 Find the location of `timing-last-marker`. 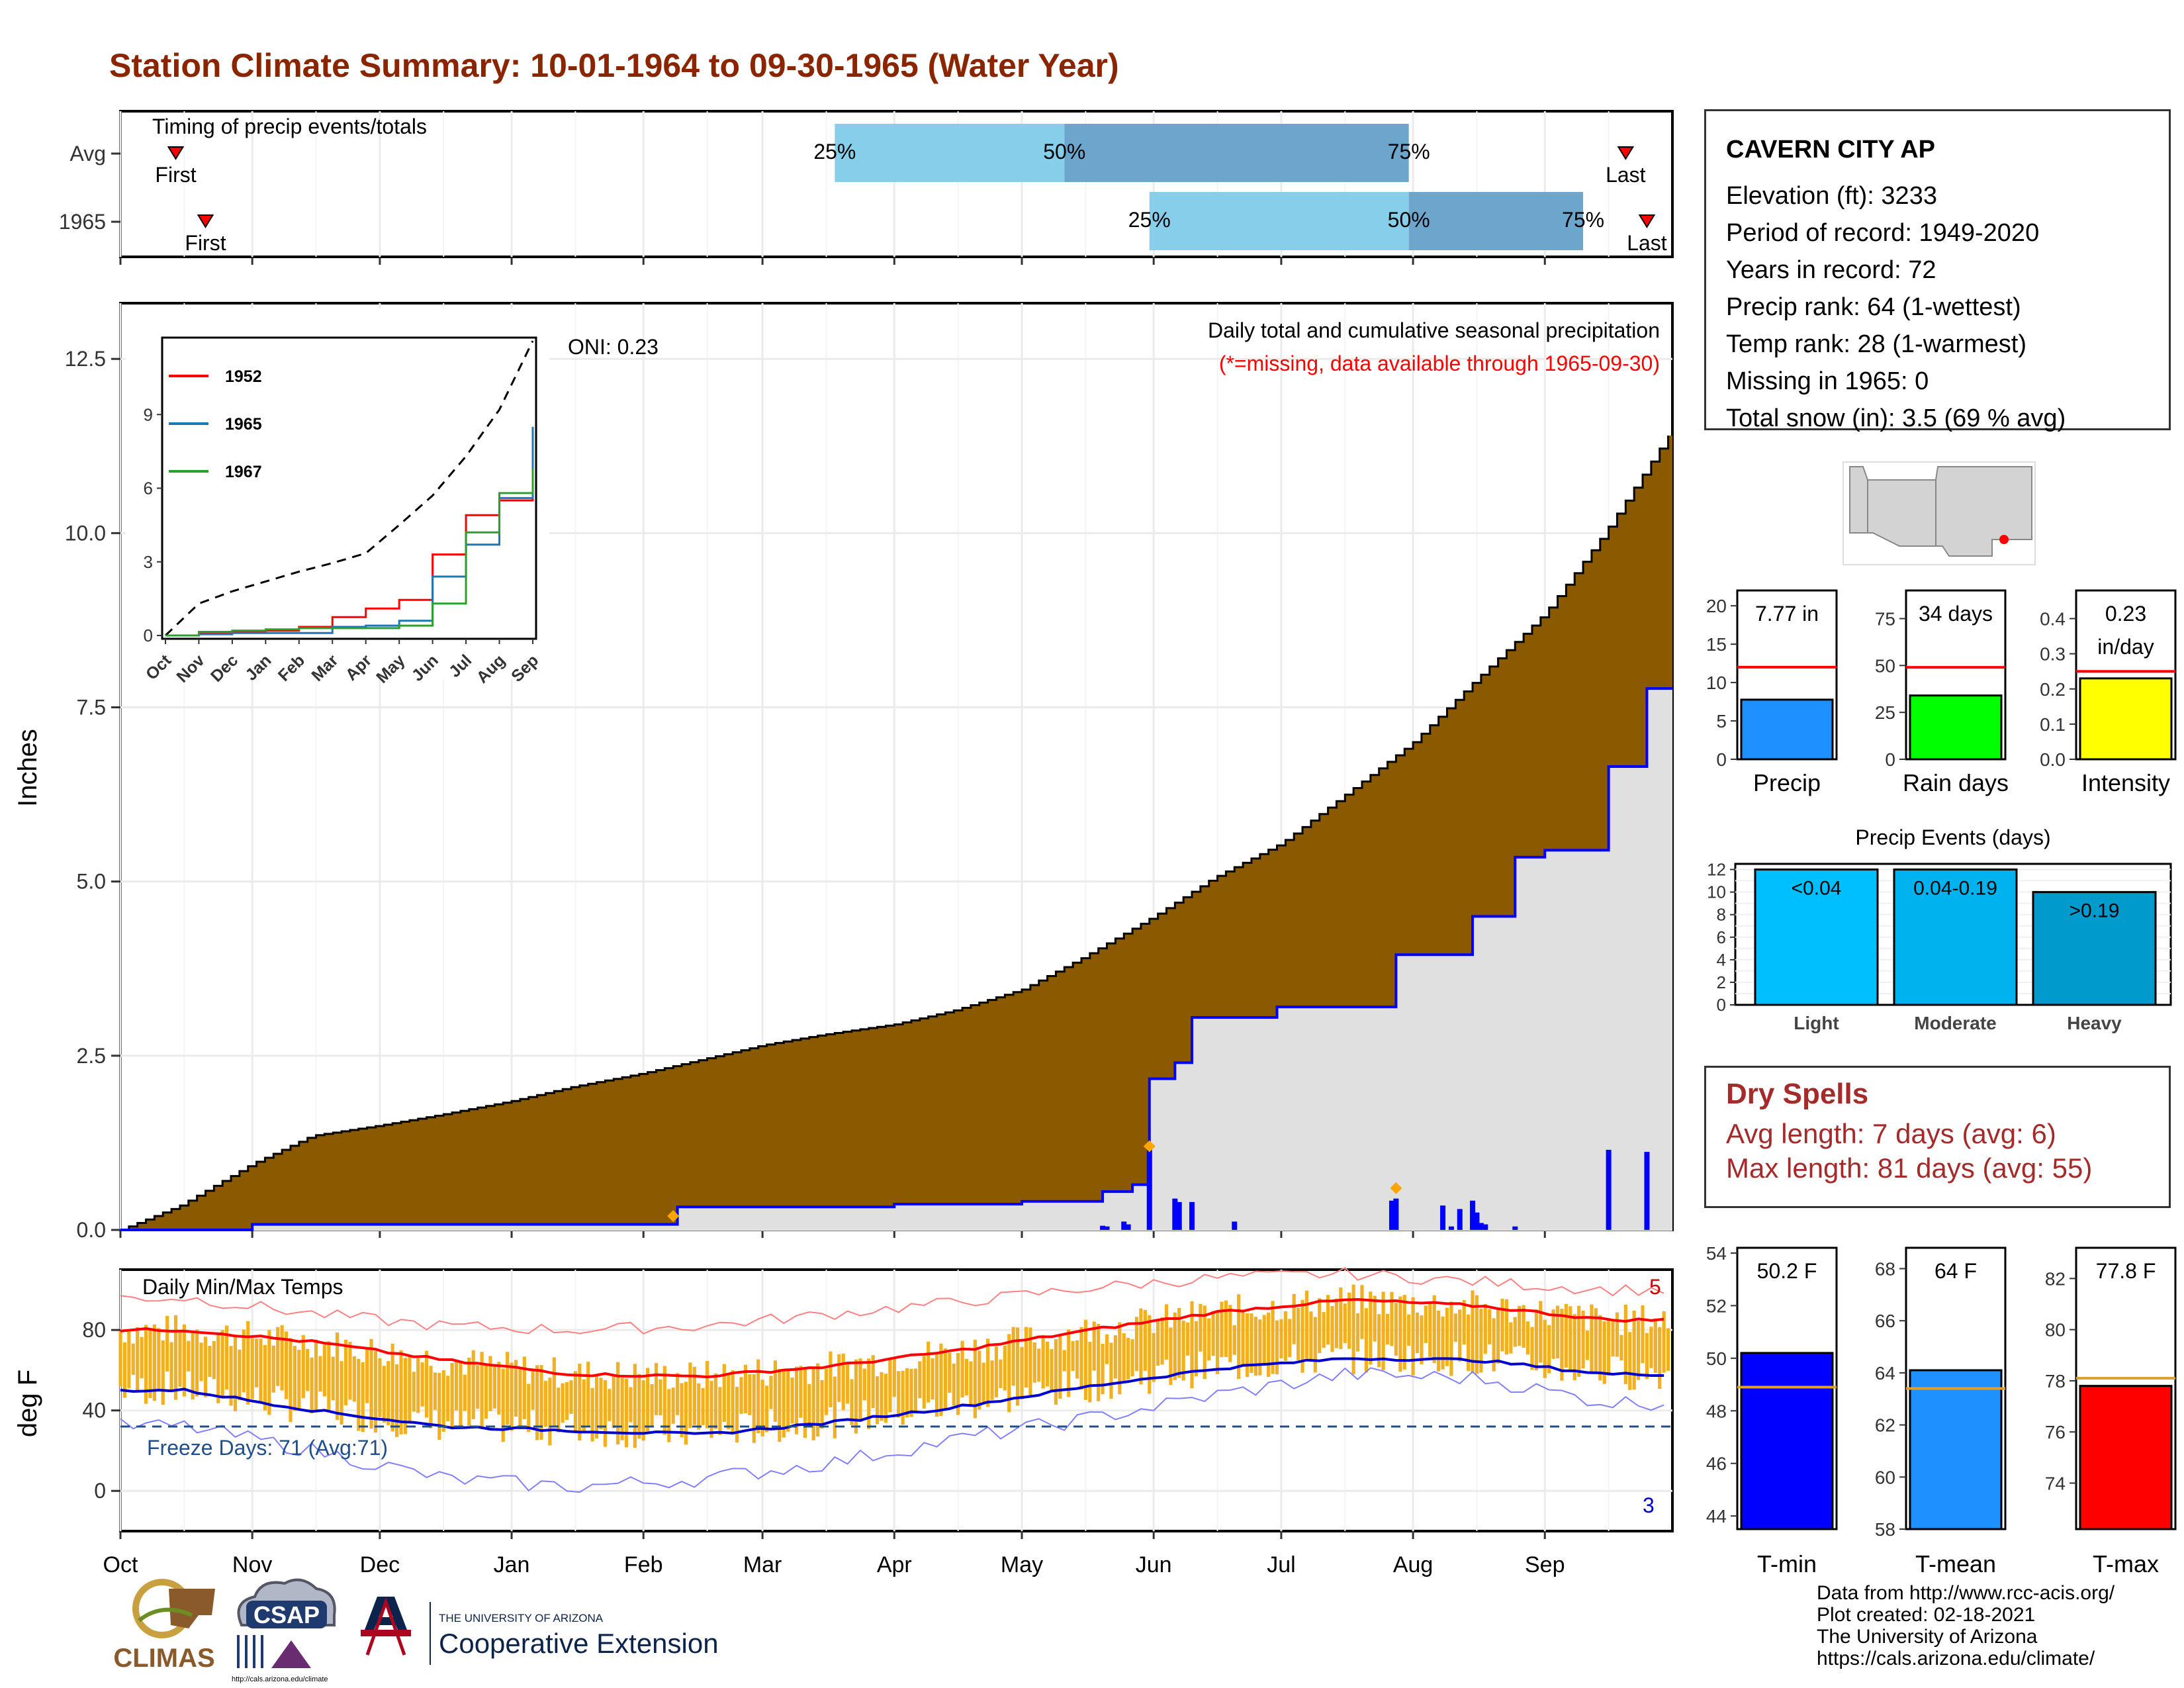

timing-last-marker is located at coordinates (1647, 221).